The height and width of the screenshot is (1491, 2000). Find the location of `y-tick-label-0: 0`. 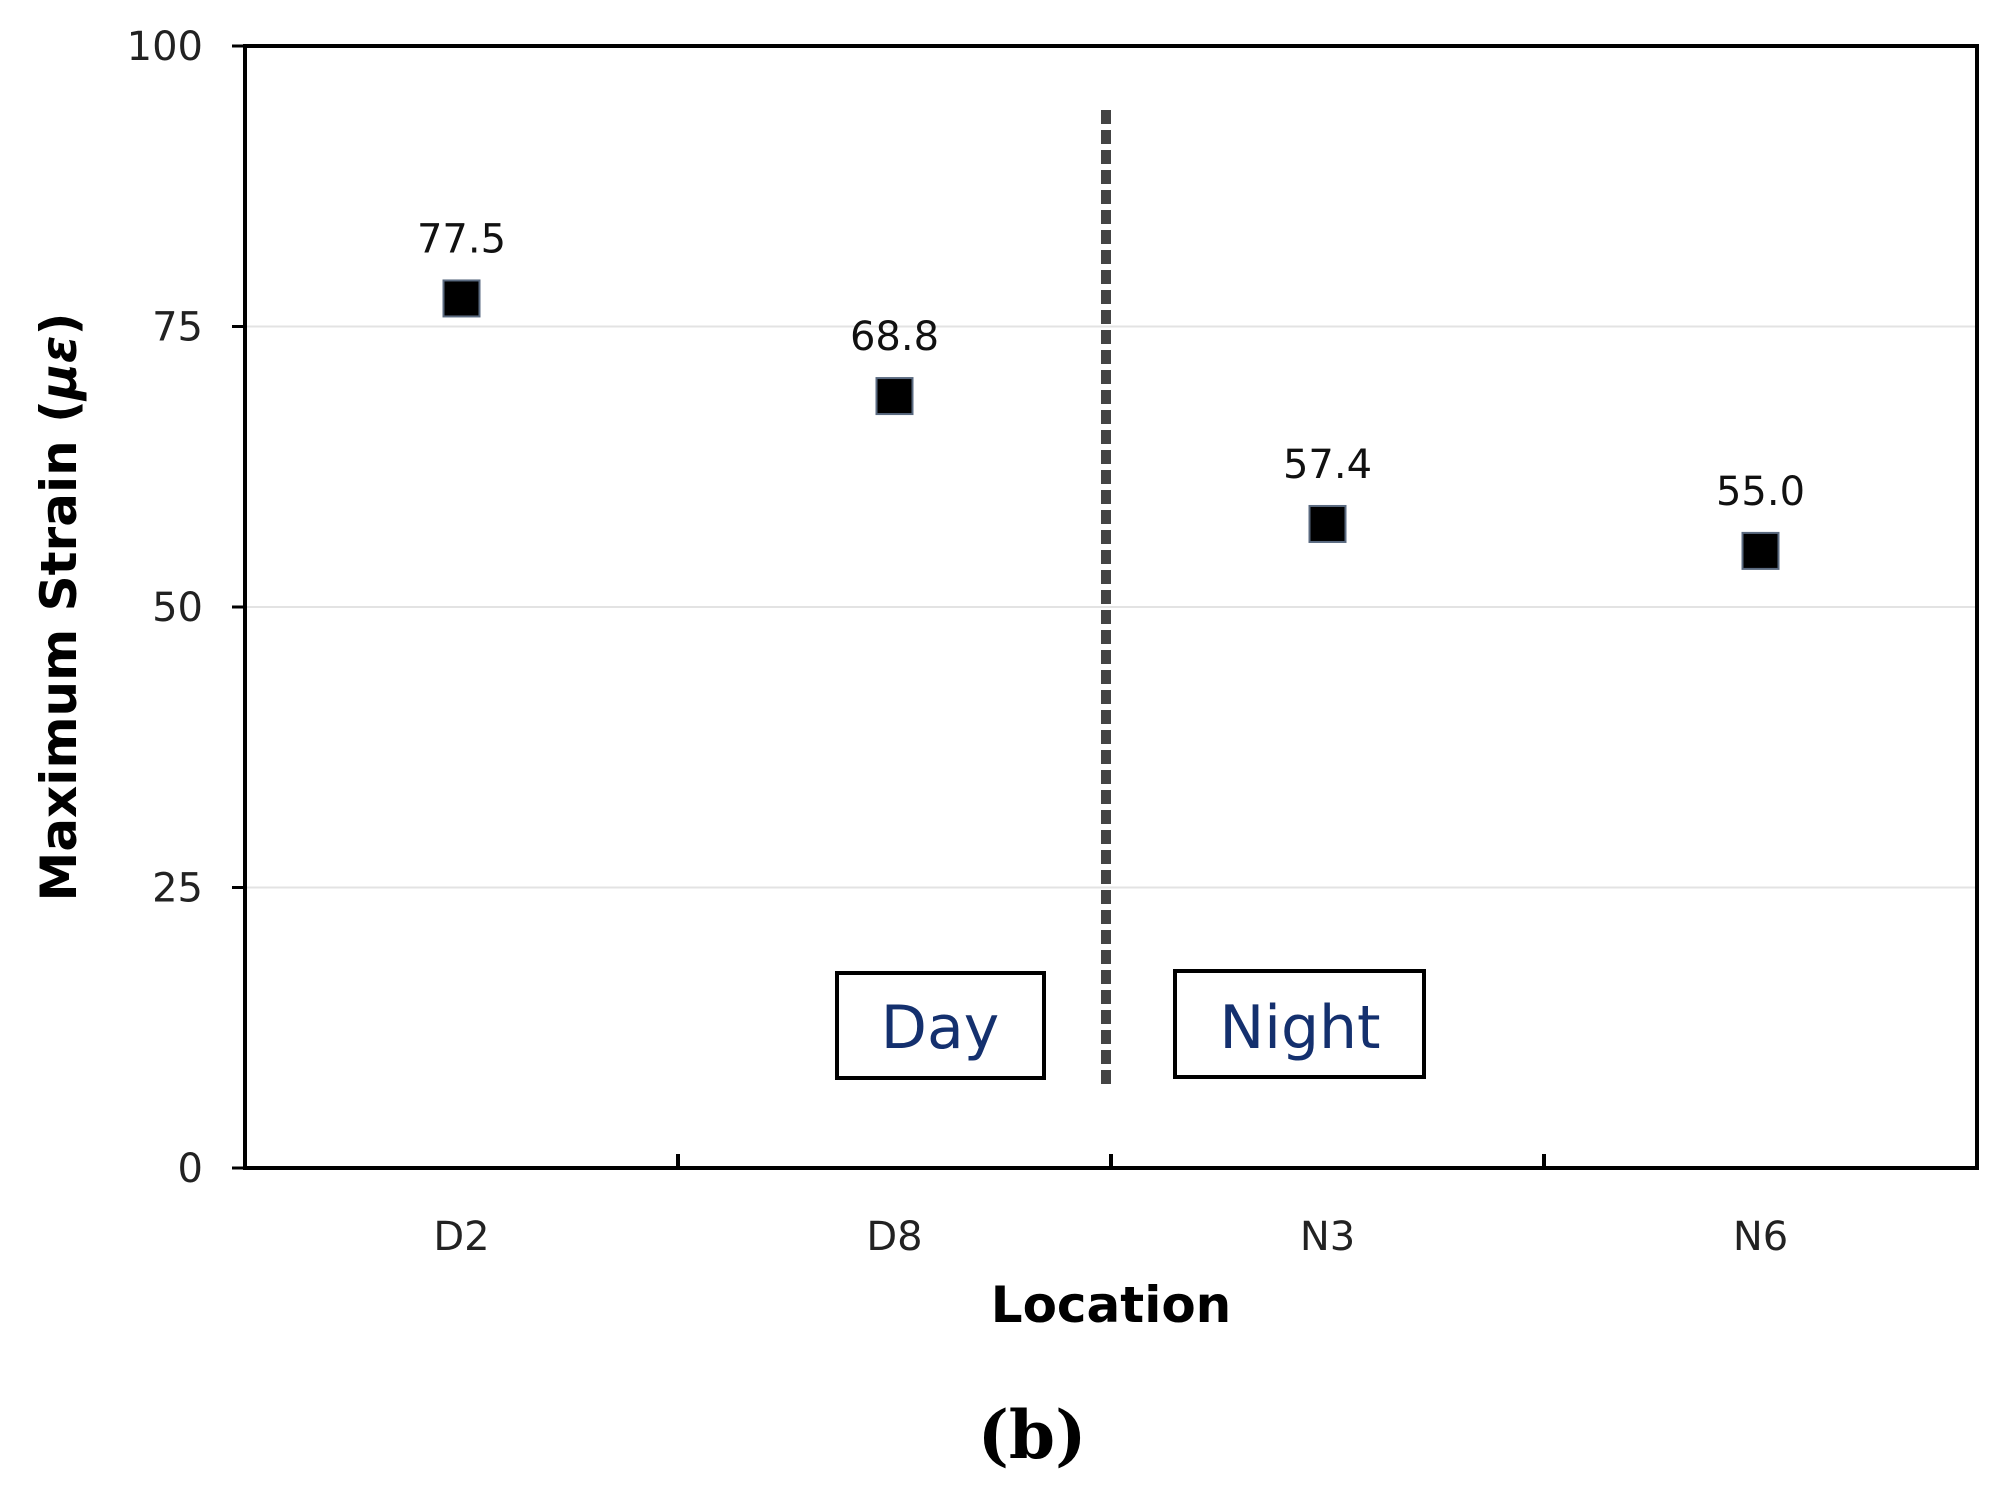

y-tick-label-0: 0 is located at coordinates (190, 1169).